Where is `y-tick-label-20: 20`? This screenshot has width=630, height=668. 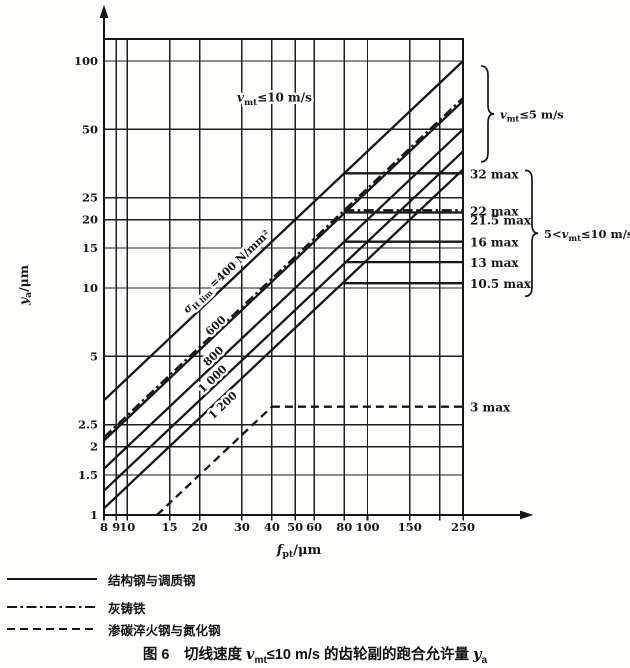 y-tick-label-20: 20 is located at coordinates (90, 220).